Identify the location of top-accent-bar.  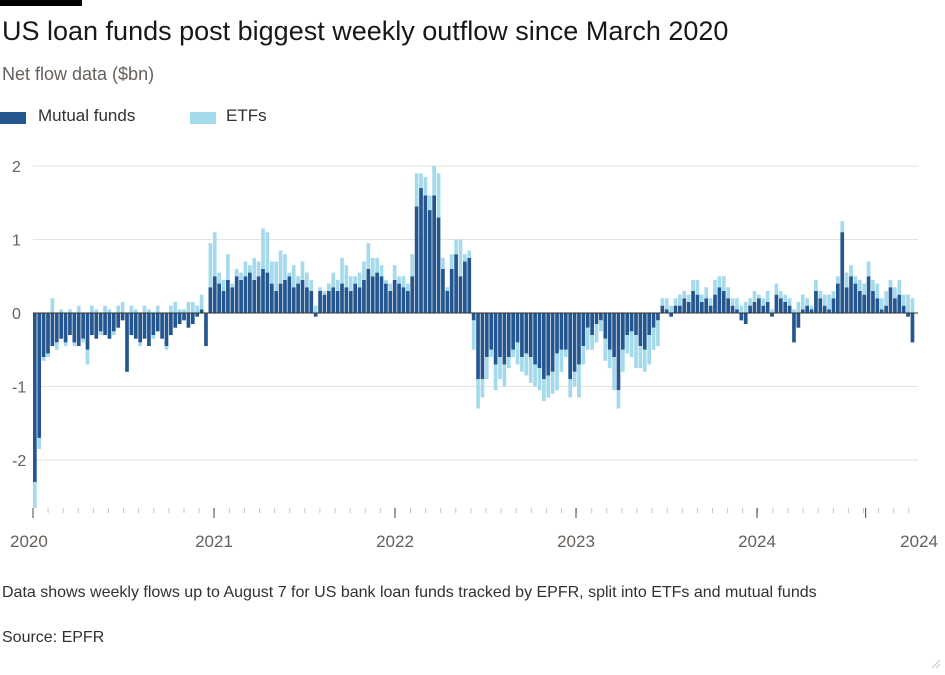
(41, 3).